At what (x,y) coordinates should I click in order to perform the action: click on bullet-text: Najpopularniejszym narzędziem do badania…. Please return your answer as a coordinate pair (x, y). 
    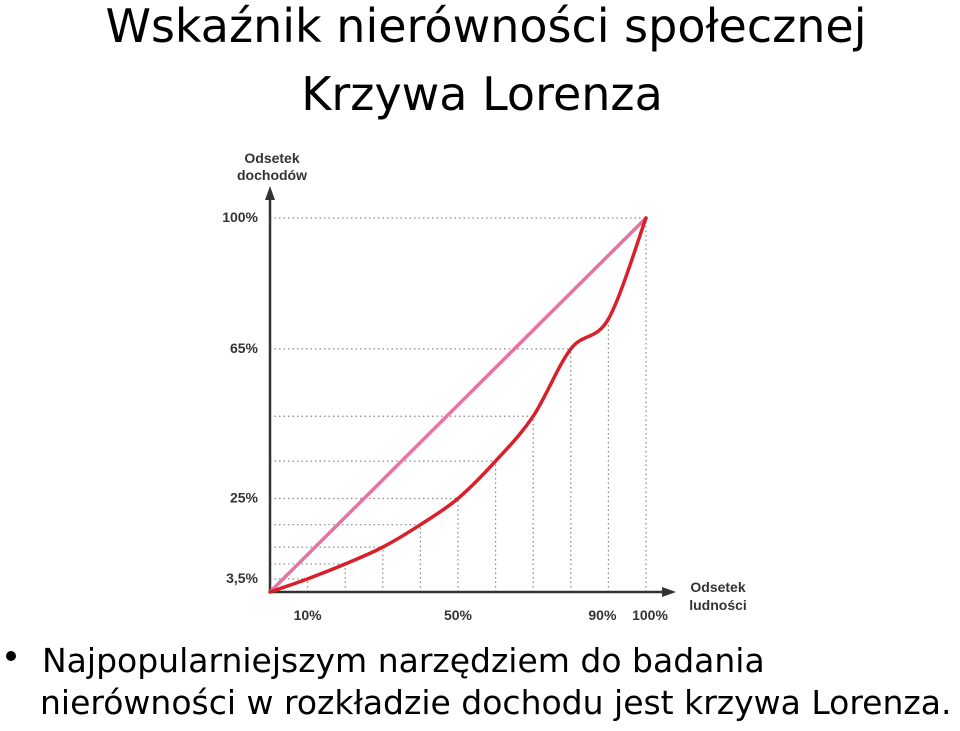
    Looking at the image, I should click on (500, 682).